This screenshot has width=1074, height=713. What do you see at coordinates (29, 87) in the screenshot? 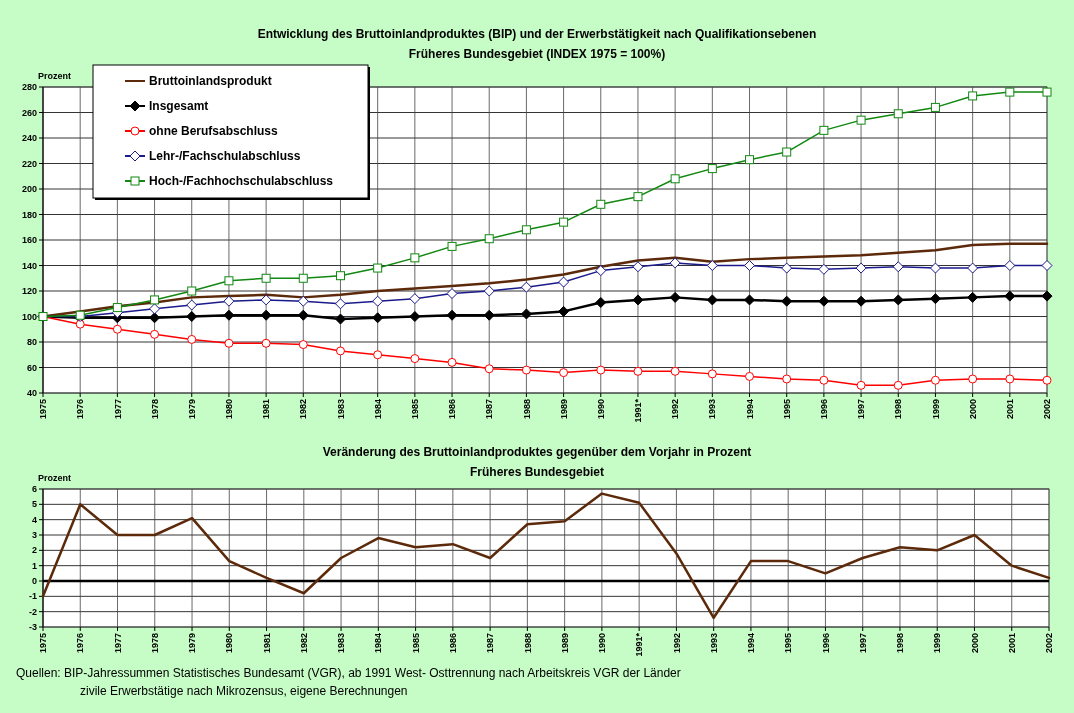
I see `y-tick-label: 280` at bounding box center [29, 87].